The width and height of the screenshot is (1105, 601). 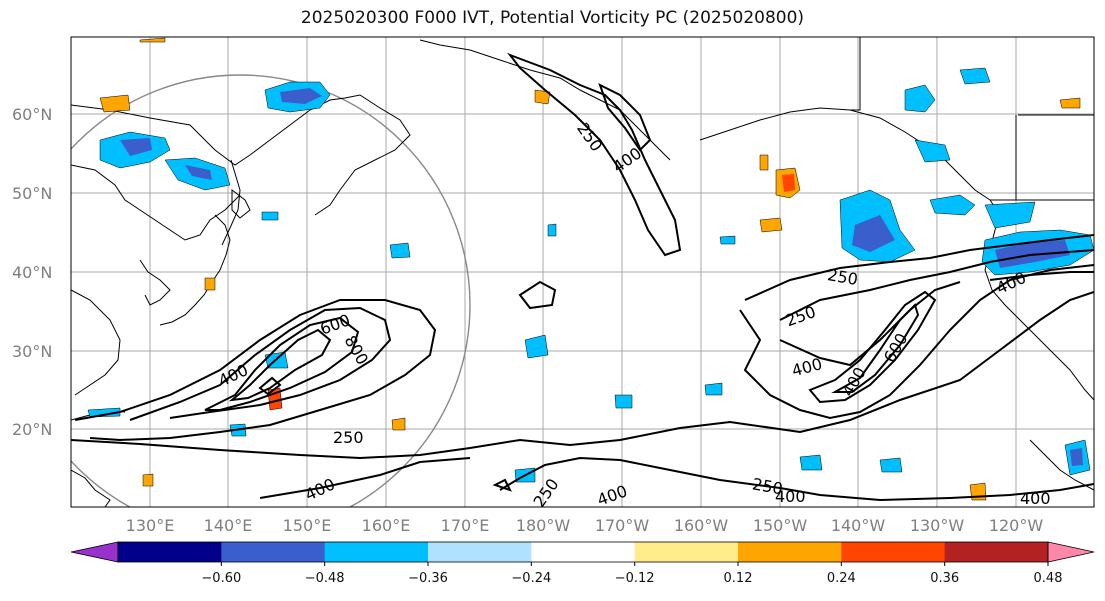 What do you see at coordinates (32, 193) in the screenshot?
I see `lat-label: 50°N` at bounding box center [32, 193].